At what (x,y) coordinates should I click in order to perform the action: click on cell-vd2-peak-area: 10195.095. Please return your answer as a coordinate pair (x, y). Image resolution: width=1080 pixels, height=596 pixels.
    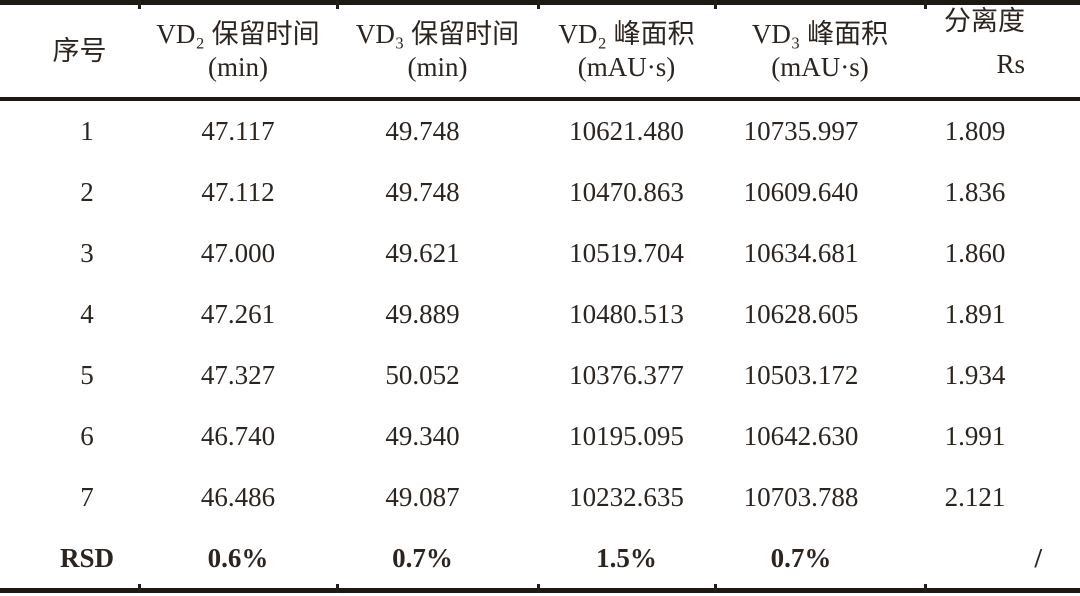
    Looking at the image, I should click on (626, 436).